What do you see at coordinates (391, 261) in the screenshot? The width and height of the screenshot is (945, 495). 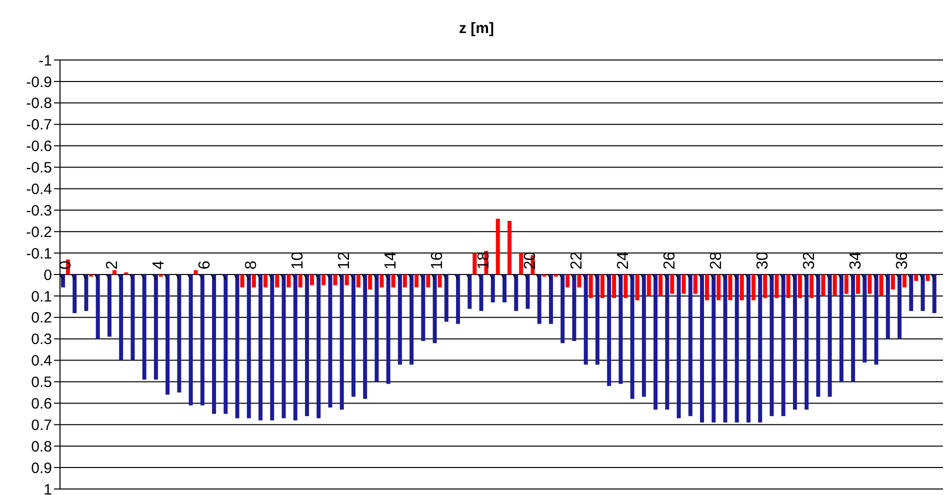 I see `x-tick-label: 14` at bounding box center [391, 261].